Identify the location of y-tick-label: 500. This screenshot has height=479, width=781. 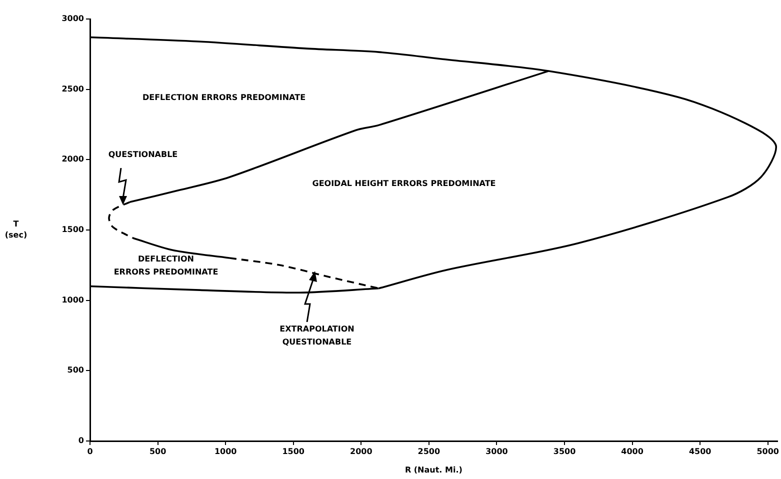
(75, 370).